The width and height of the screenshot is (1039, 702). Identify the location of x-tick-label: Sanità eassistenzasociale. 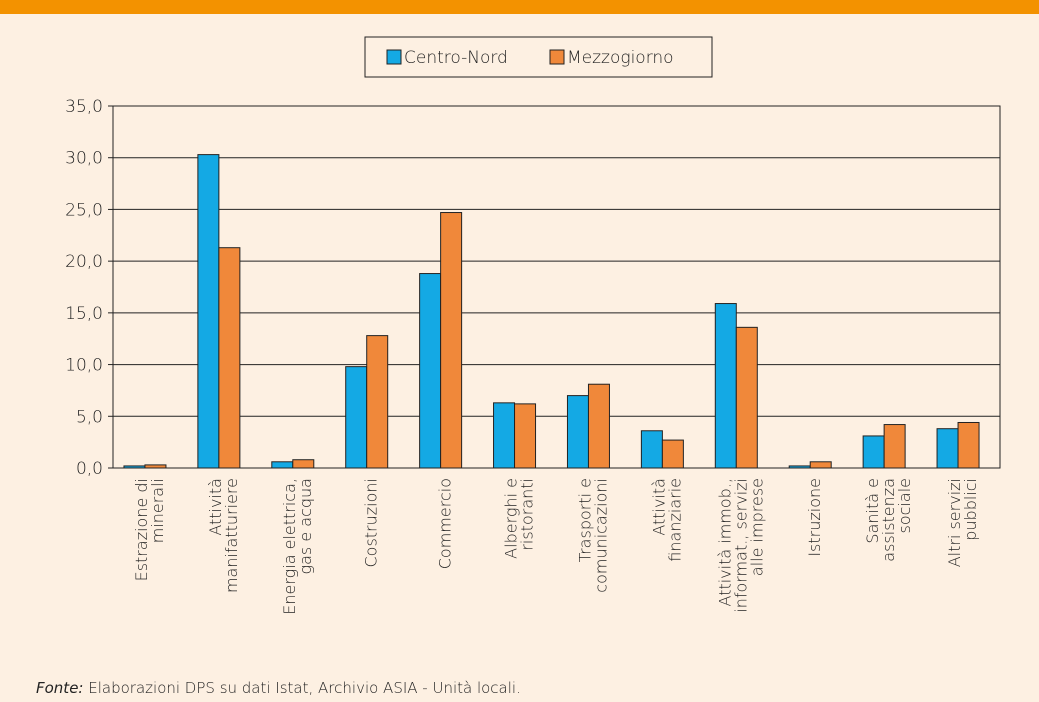
(888, 520).